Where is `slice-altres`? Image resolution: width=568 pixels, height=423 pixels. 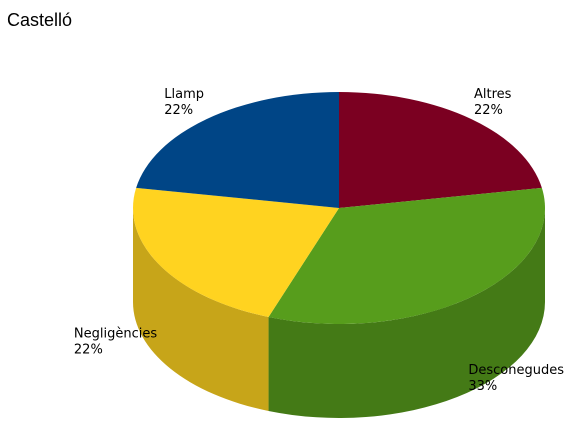 slice-altres is located at coordinates (440, 150).